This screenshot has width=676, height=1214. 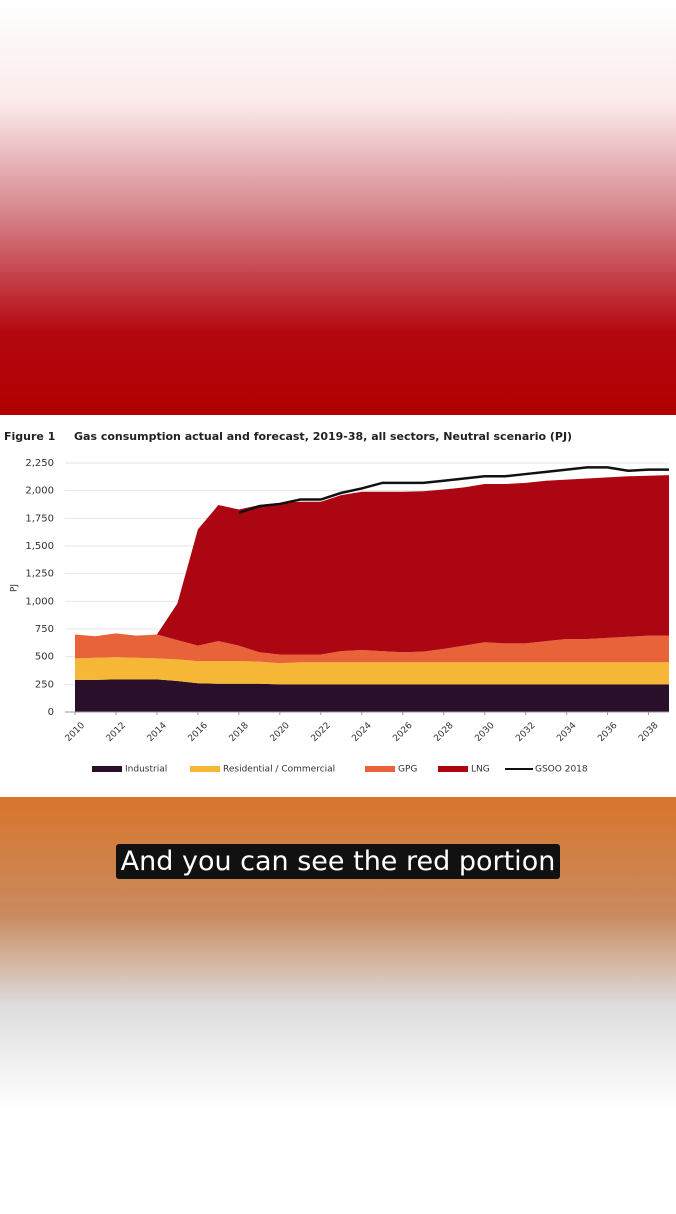 What do you see at coordinates (44, 684) in the screenshot?
I see `y-tick-label: 250` at bounding box center [44, 684].